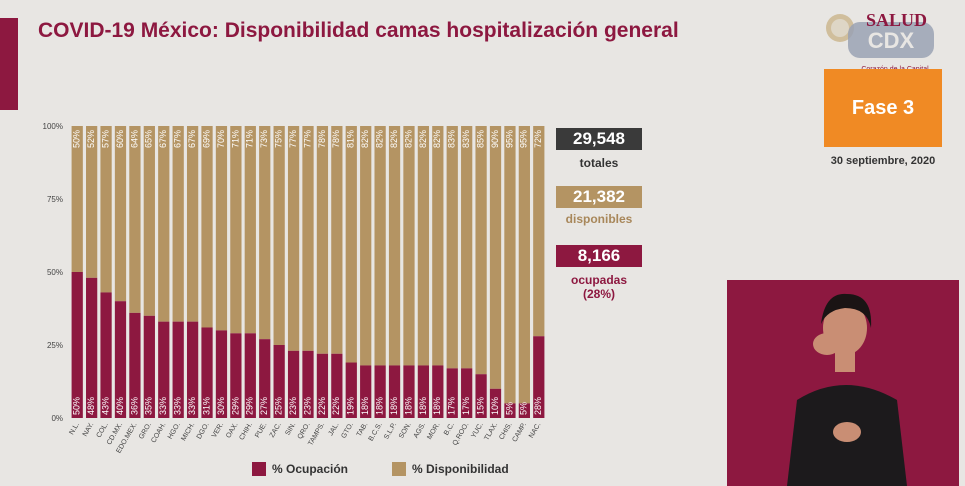 Image resolution: width=965 pixels, height=486 pixels. I want to click on occupied-beds-label: ocupadas, so click(598, 280).